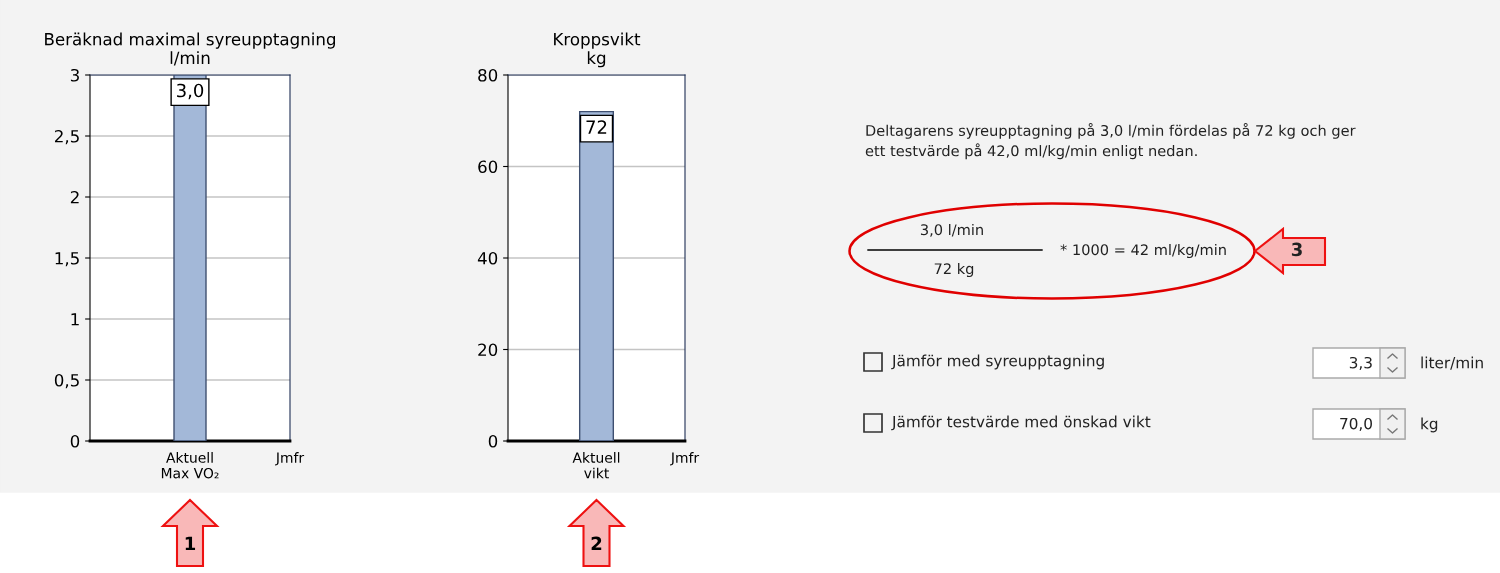 The image size is (1500, 573). What do you see at coordinates (1021, 423) in the screenshot?
I see `text: Jämför testvärde med önskad vikt` at bounding box center [1021, 423].